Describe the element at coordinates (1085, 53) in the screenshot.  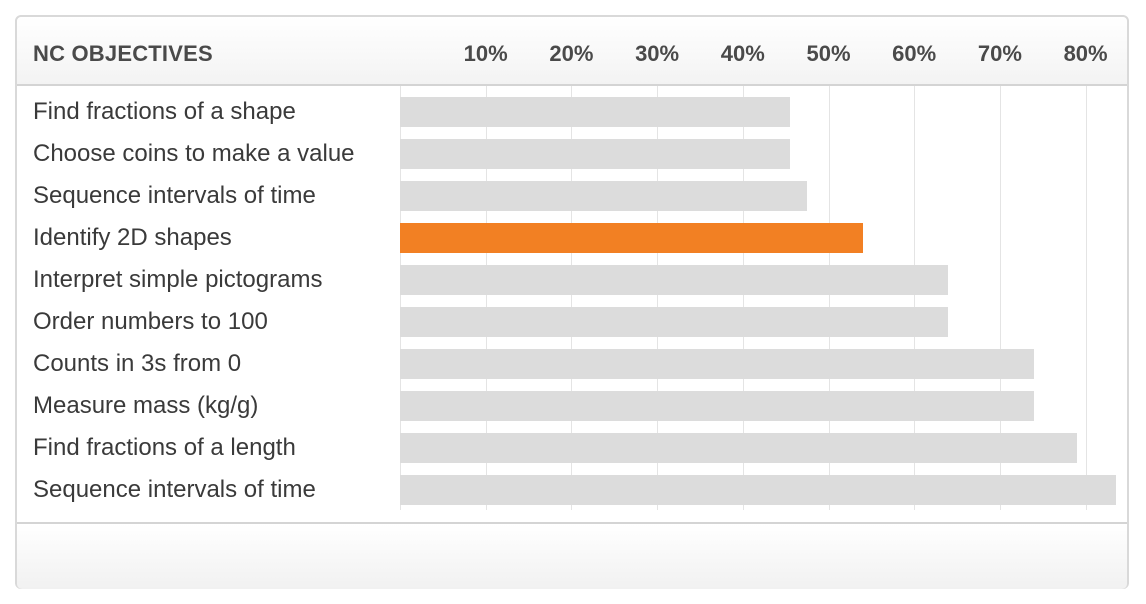
I see `x-tick-label: 80%` at that location.